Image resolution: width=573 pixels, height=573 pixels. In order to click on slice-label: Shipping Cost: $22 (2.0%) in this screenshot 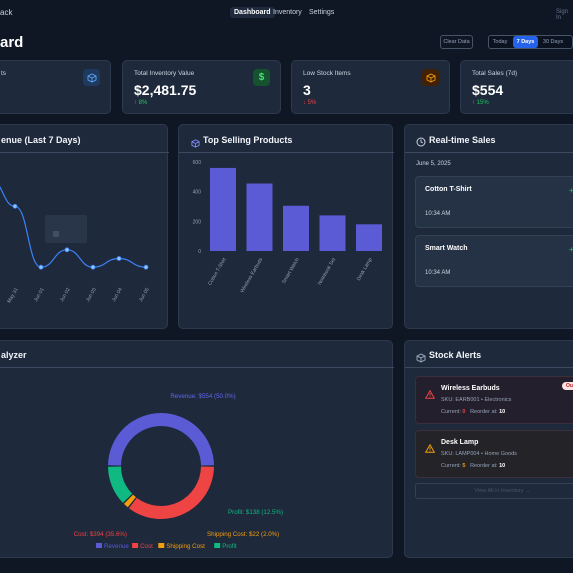, I will do `click(243, 534)`.